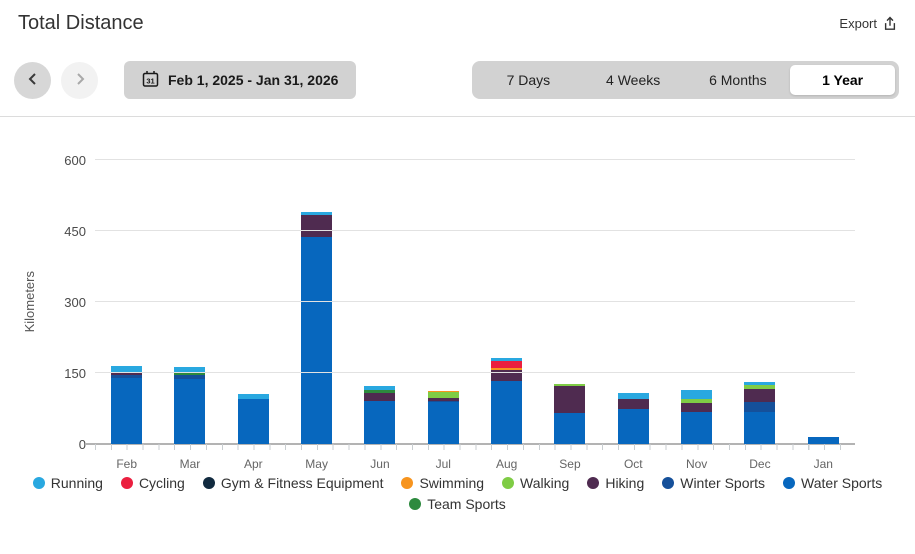  I want to click on bar-dec, so click(760, 413).